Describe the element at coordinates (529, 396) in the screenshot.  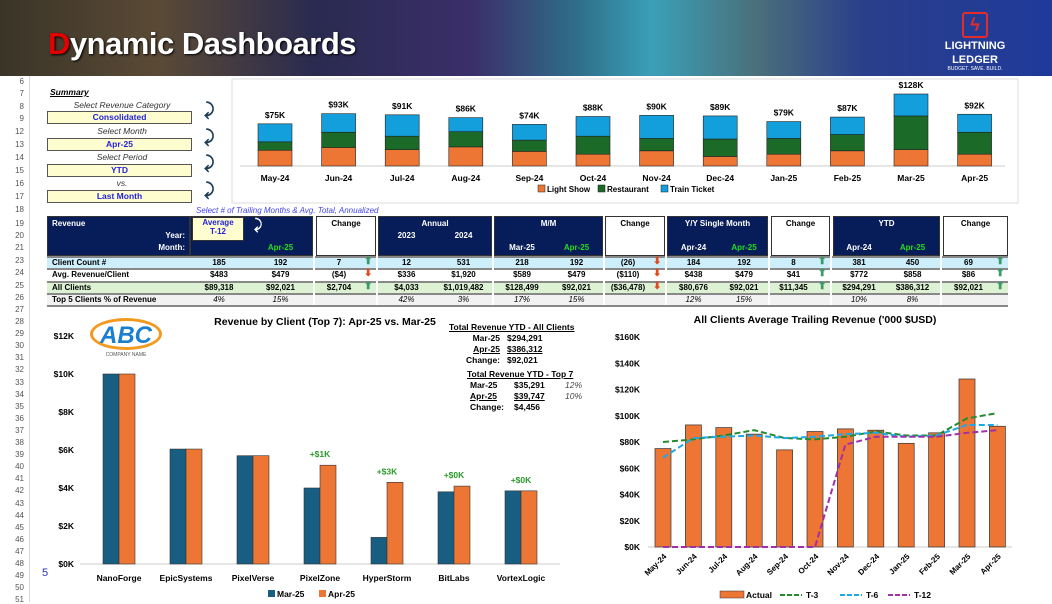
I see `info-value: $39,747` at that location.